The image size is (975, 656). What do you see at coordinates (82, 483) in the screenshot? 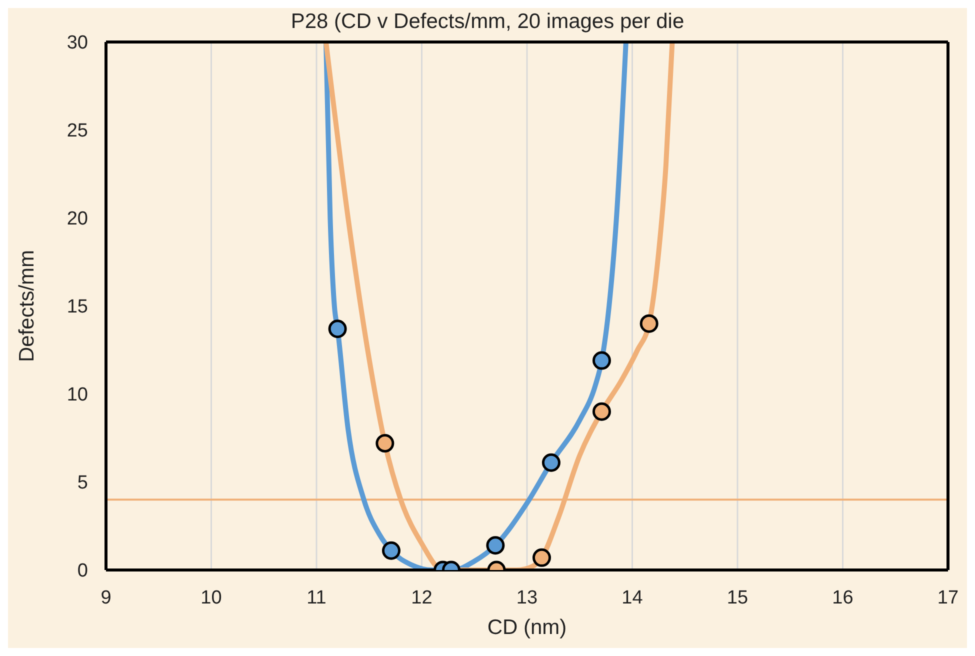
I see `y-tick-label: 5` at bounding box center [82, 483].